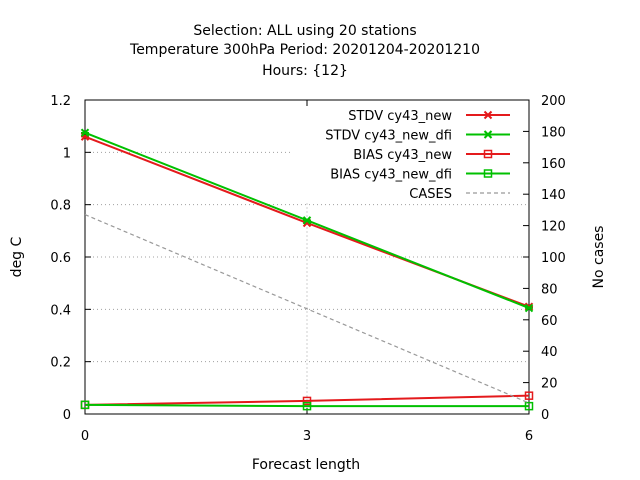 The image size is (640, 480). I want to click on legend-item-0: STDV cy43_new, so click(429, 116).